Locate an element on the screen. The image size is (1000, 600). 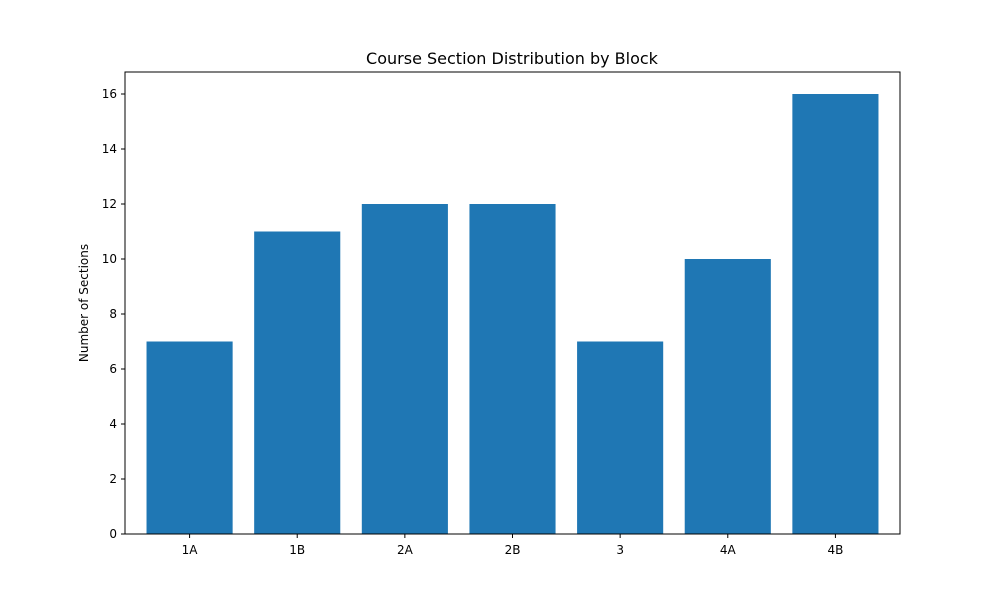
bar-2B is located at coordinates (512, 369).